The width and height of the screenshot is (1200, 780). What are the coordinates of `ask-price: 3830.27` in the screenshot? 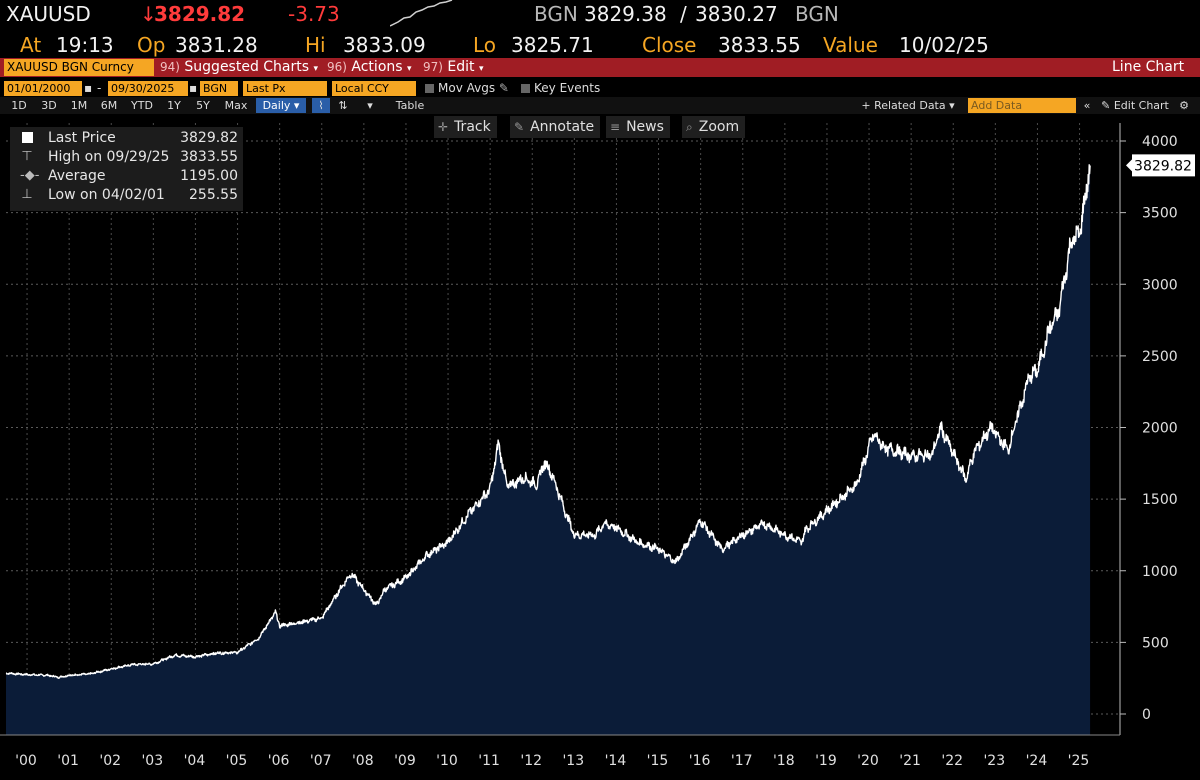 It's located at (736, 14).